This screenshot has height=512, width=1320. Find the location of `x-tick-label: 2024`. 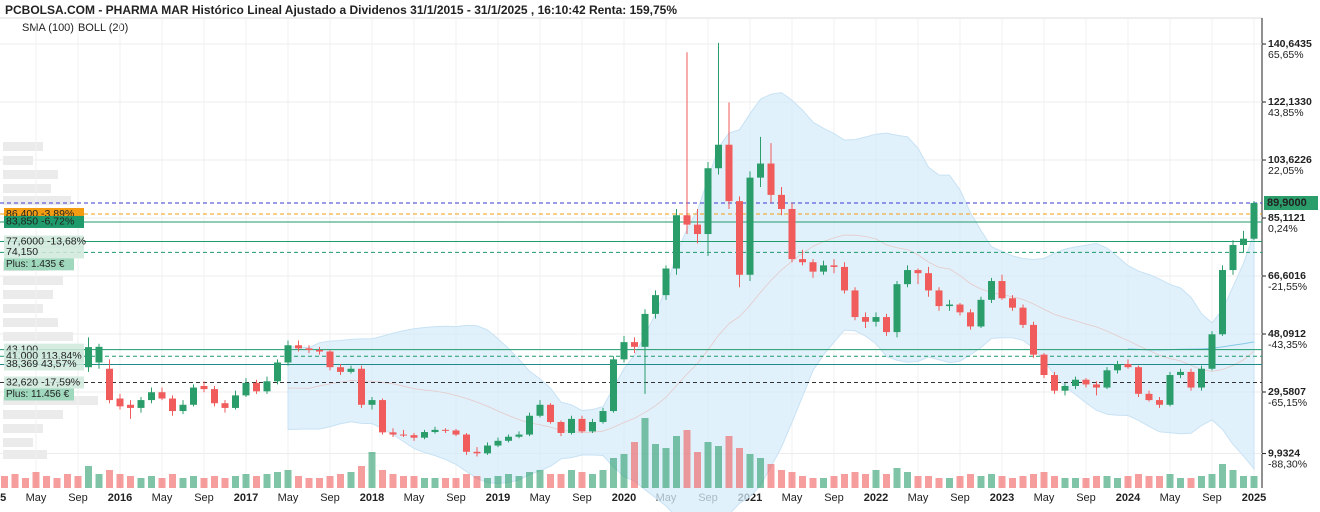

x-tick-label: 2024 is located at coordinates (1128, 498).